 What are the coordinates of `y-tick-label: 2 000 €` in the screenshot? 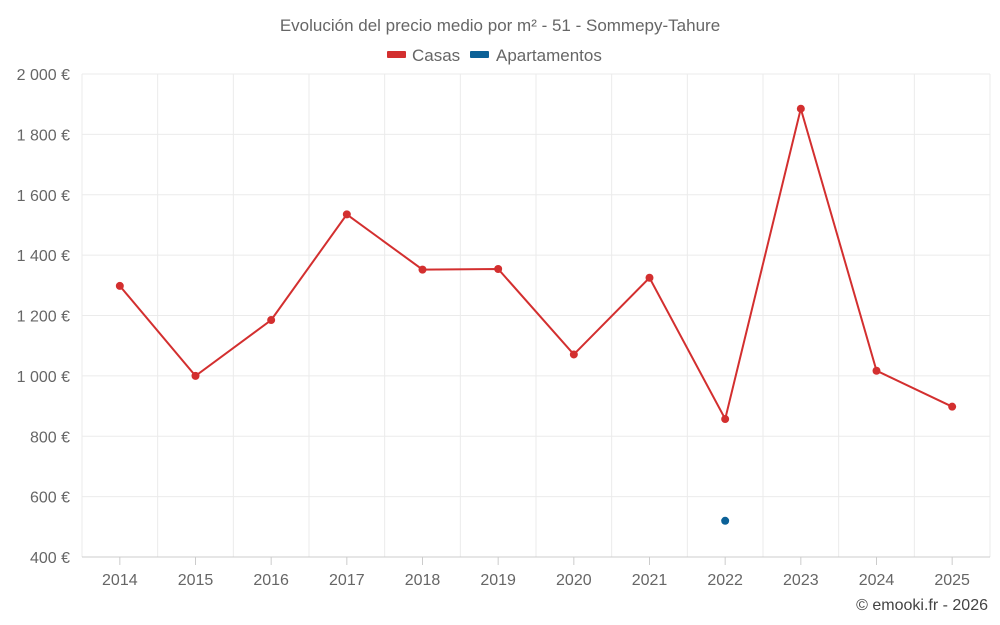 It's located at (43, 75).